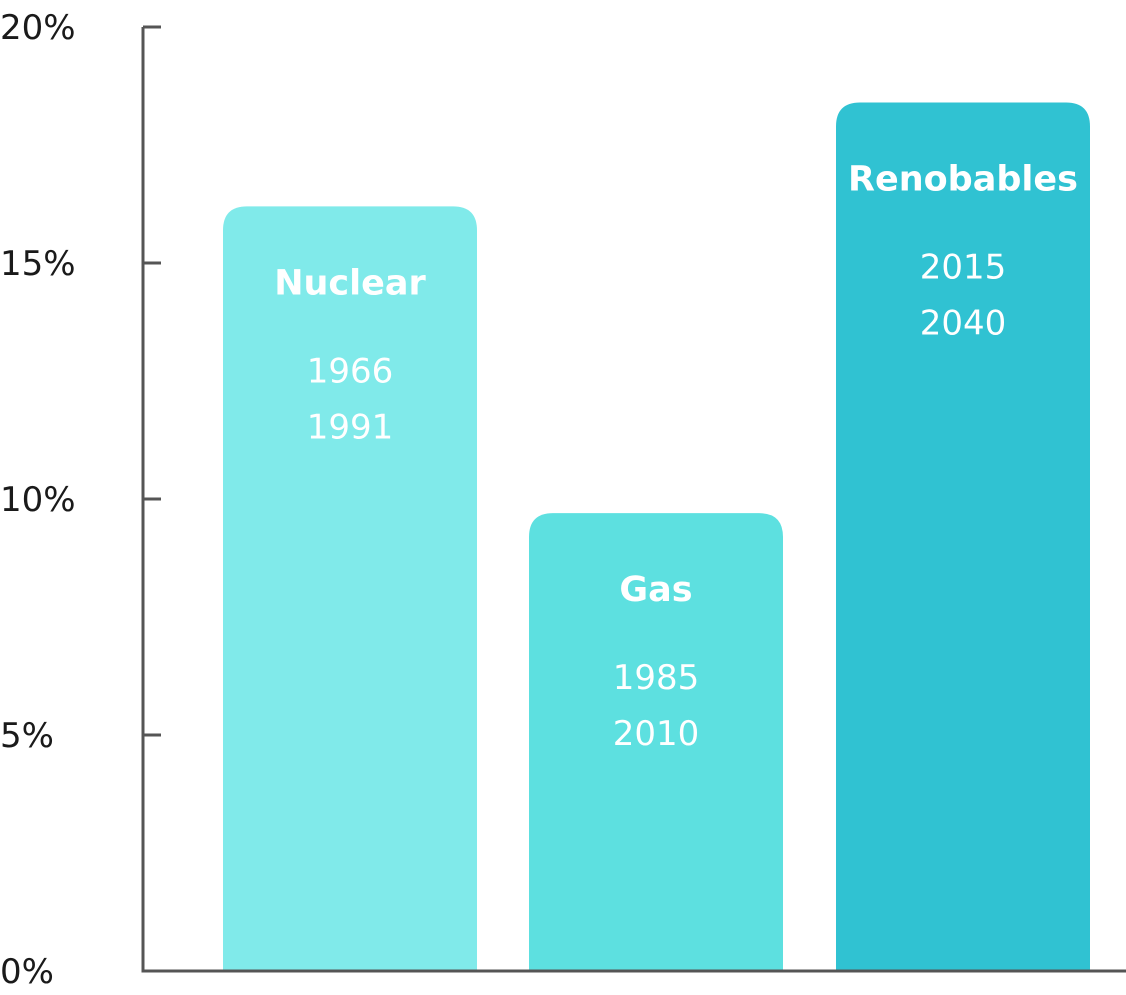 This screenshot has height=995, width=1126. I want to click on bar-year-label: 1991, so click(350, 427).